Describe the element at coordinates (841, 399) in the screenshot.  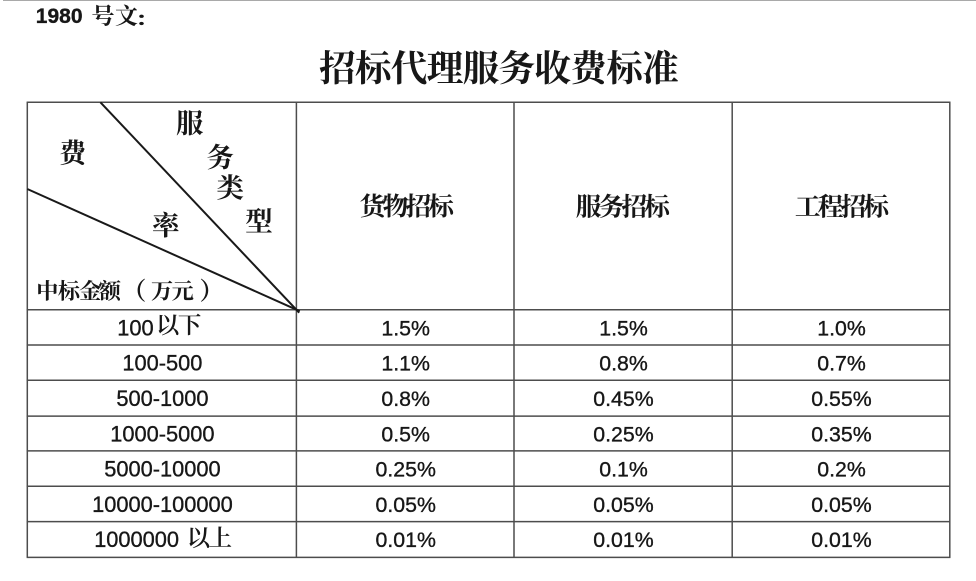
I see `svg-text: 0.55%` at that location.